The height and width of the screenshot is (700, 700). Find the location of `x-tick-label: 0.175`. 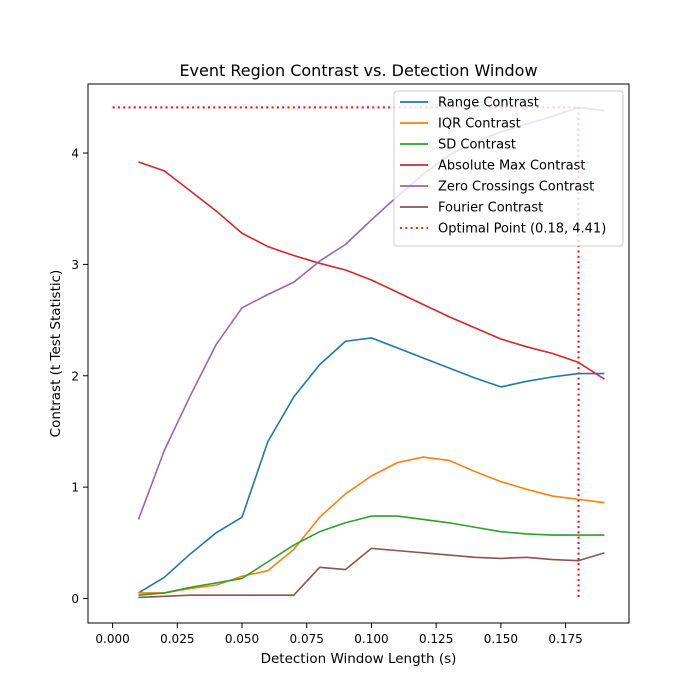

x-tick-label: 0.175 is located at coordinates (565, 639).